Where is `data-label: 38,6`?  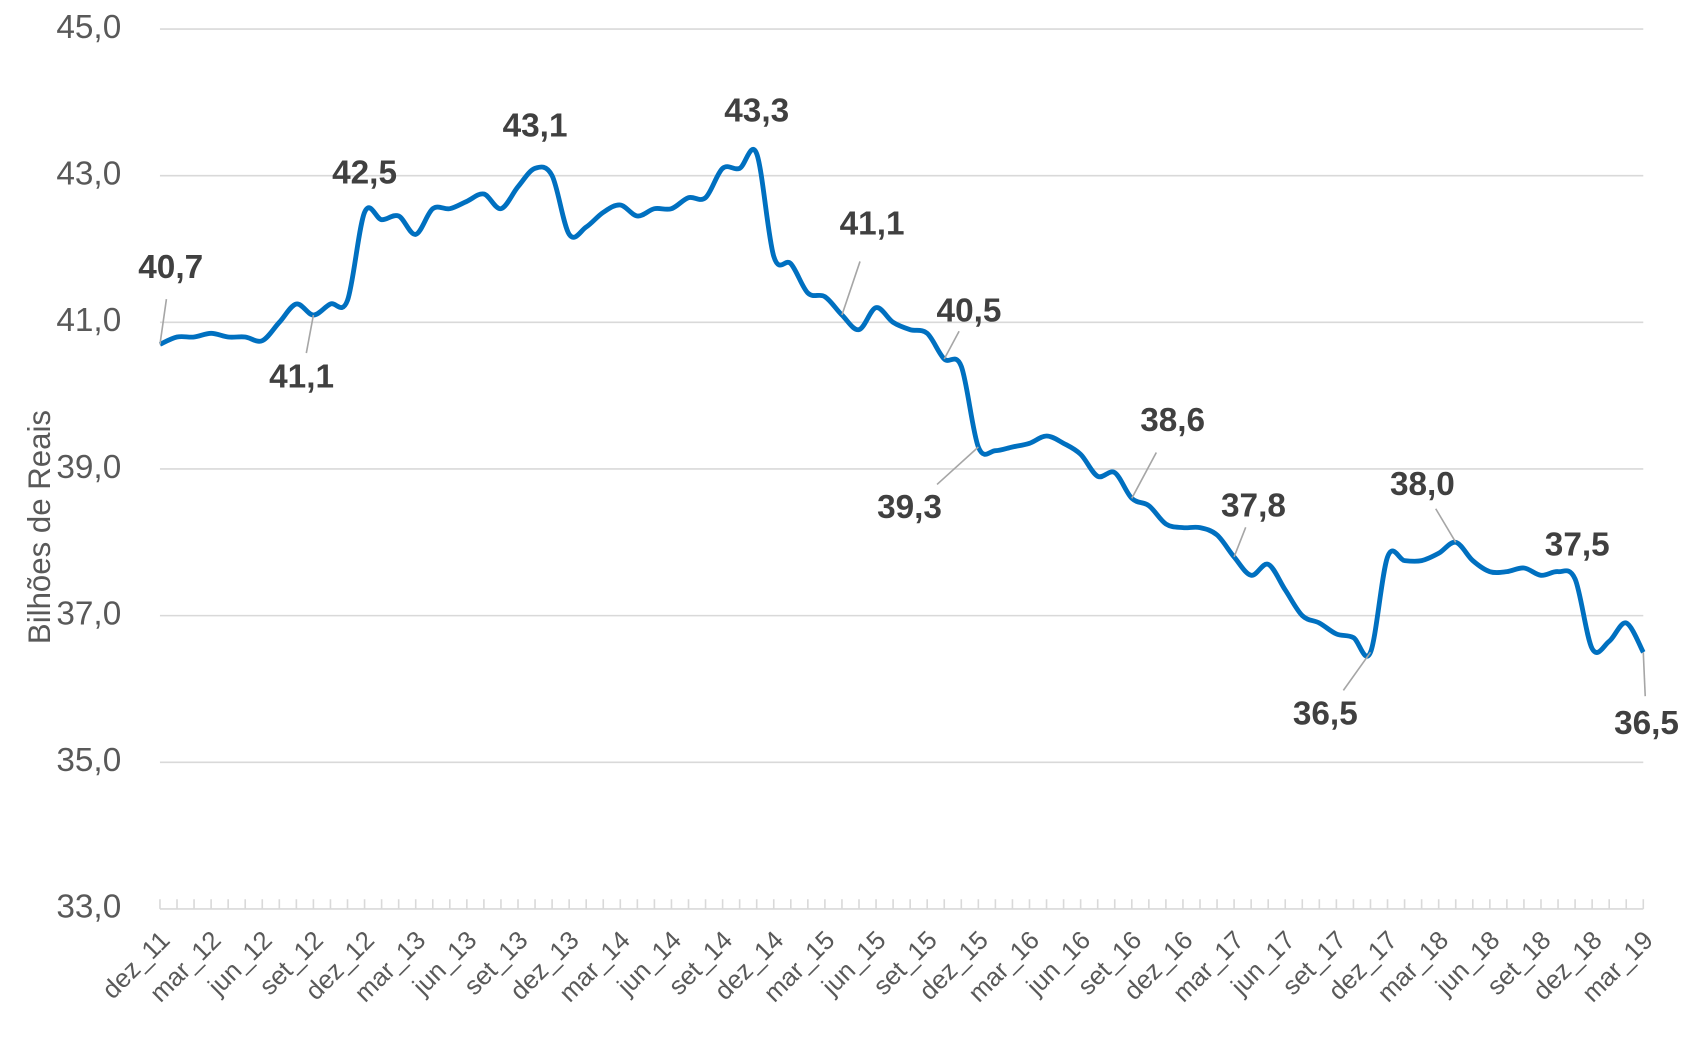
data-label: 38,6 is located at coordinates (1172, 420).